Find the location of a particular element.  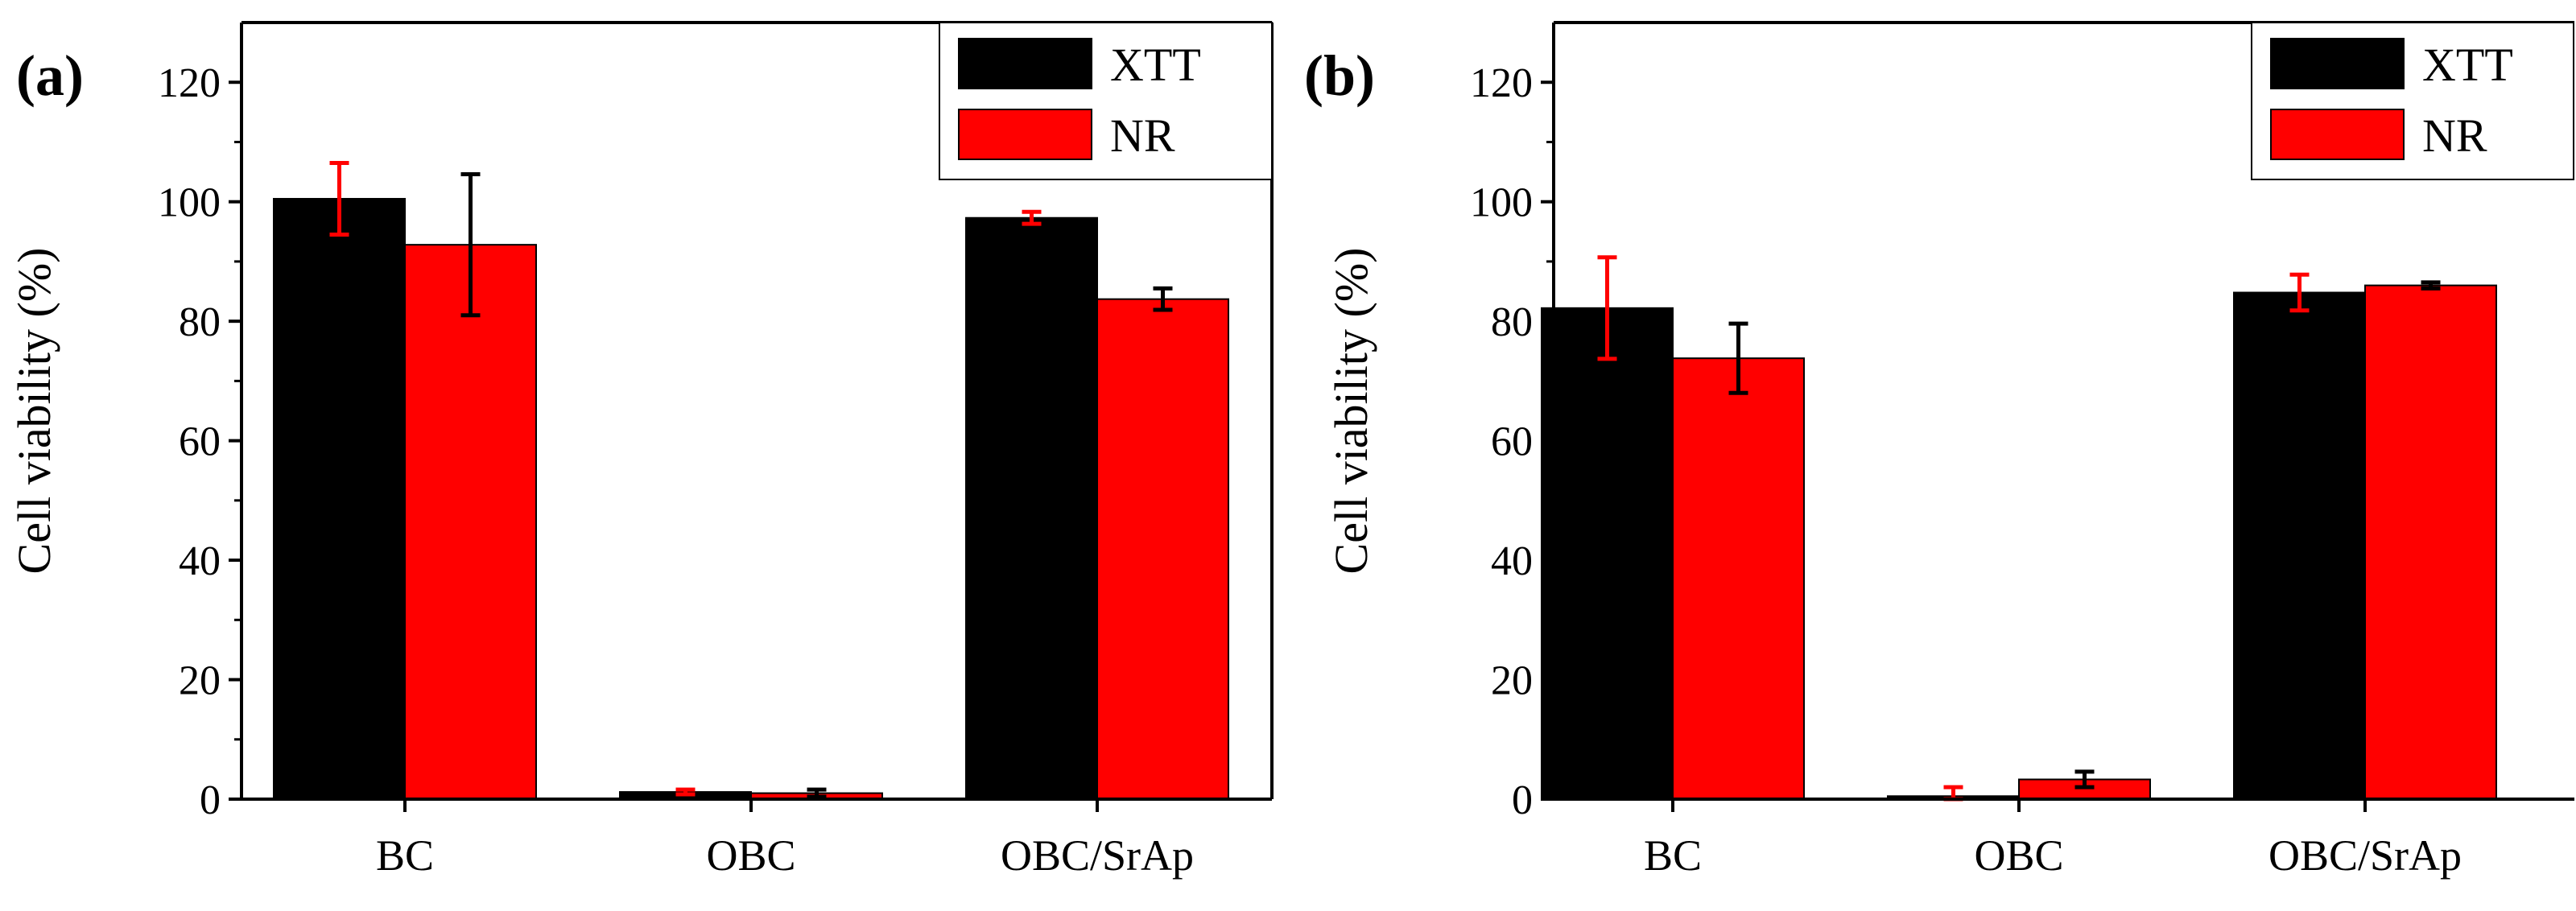

panel-label: (a) is located at coordinates (50, 75).